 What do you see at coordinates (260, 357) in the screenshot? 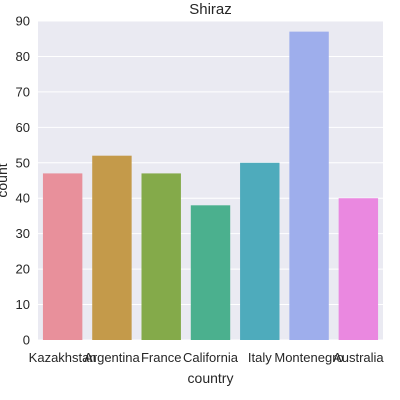
I see `x-tick-label: Italy` at bounding box center [260, 357].